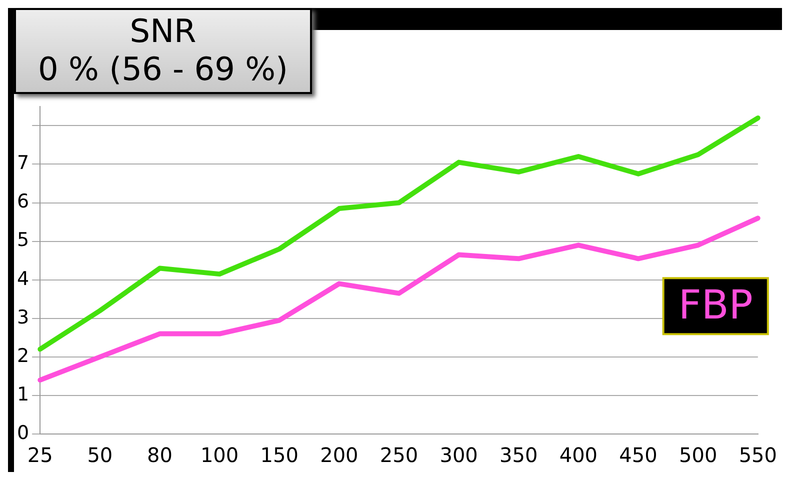  Describe the element at coordinates (758, 455) in the screenshot. I see `x-tick-label: 550` at that location.